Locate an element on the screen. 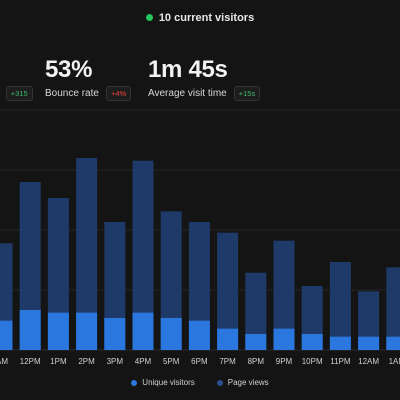 This screenshot has height=400, width=400. x-tick-label: 10PM is located at coordinates (312, 361).